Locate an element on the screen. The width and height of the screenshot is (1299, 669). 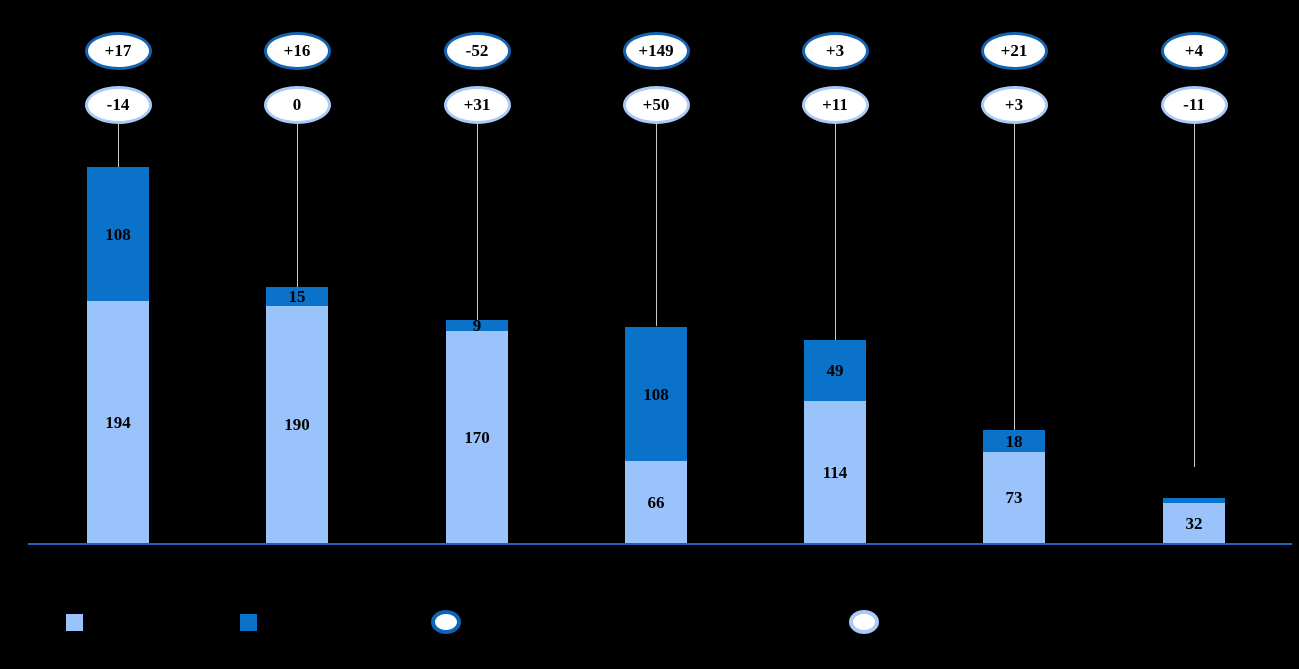
bar-6-light-segment: 73 is located at coordinates (1014, 497).